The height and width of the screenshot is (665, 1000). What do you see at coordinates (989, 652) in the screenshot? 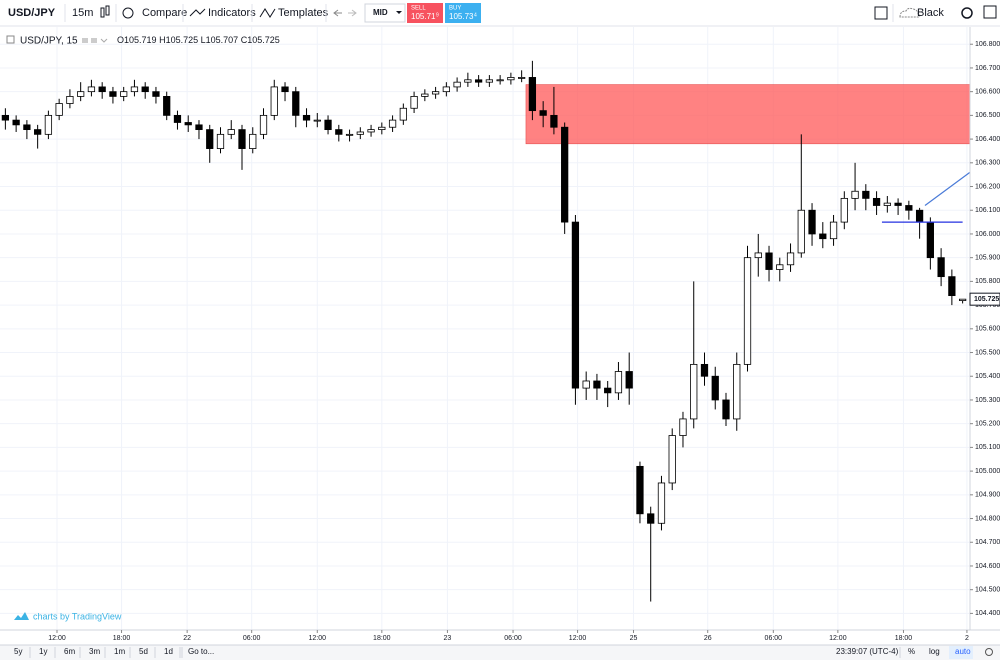
I see `axis-settings` at bounding box center [989, 652].